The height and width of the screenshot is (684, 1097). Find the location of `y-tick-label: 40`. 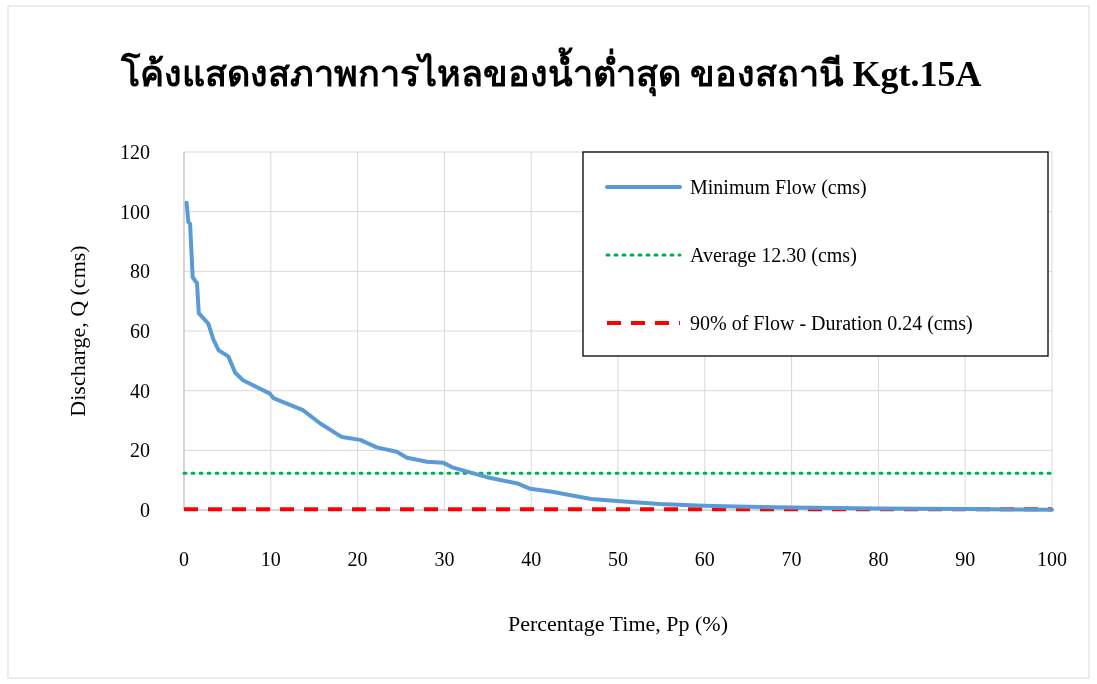

y-tick-label: 40 is located at coordinates (140, 390).